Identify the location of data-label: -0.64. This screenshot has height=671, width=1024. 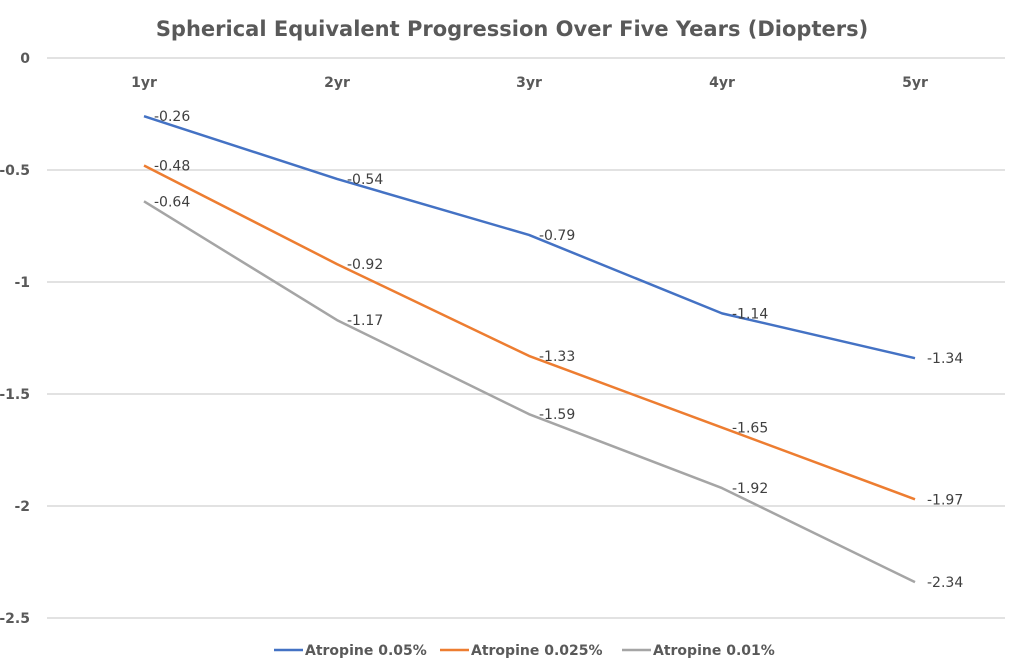
(172, 202).